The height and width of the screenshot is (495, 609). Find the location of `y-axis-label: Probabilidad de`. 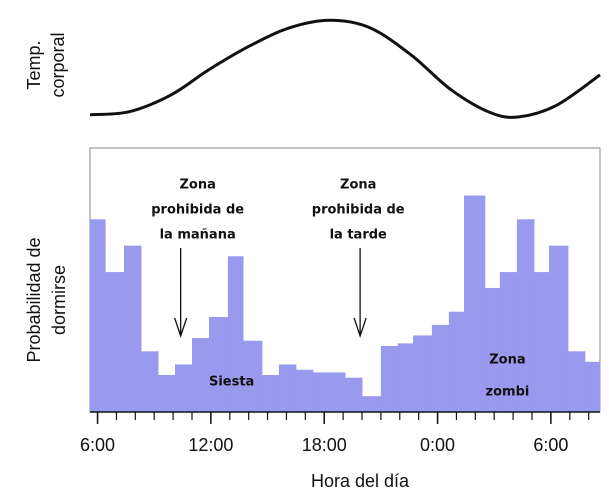

y-axis-label: Probabilidad de is located at coordinates (34, 299).